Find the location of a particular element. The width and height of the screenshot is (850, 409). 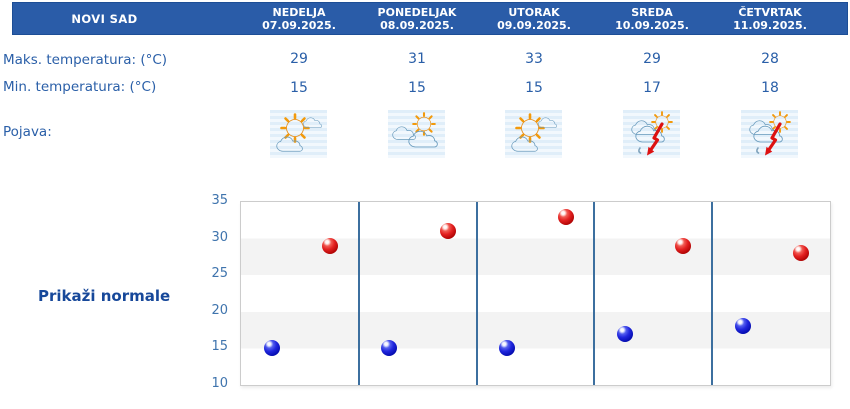

day-name: PONEDELJAK is located at coordinates (417, 12).